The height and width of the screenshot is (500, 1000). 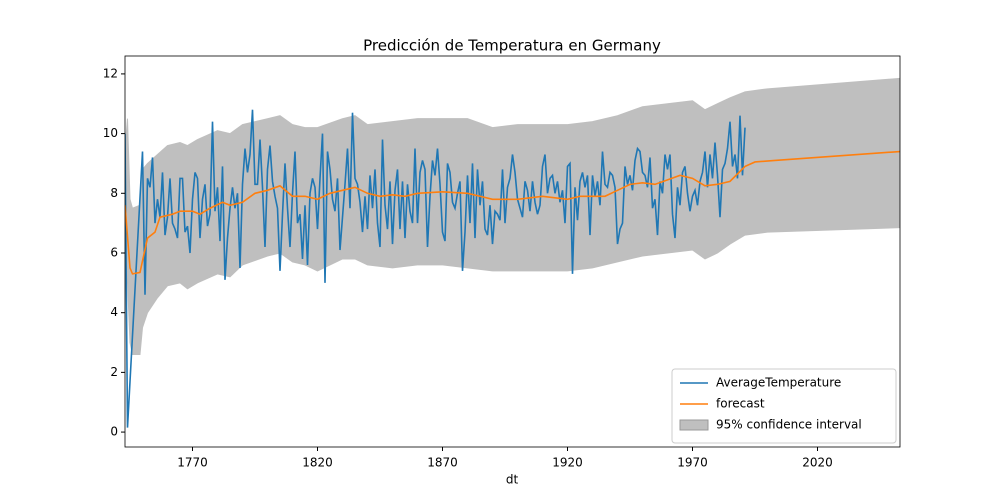 I want to click on legend-label: AverageTemperature, so click(x=778, y=383).